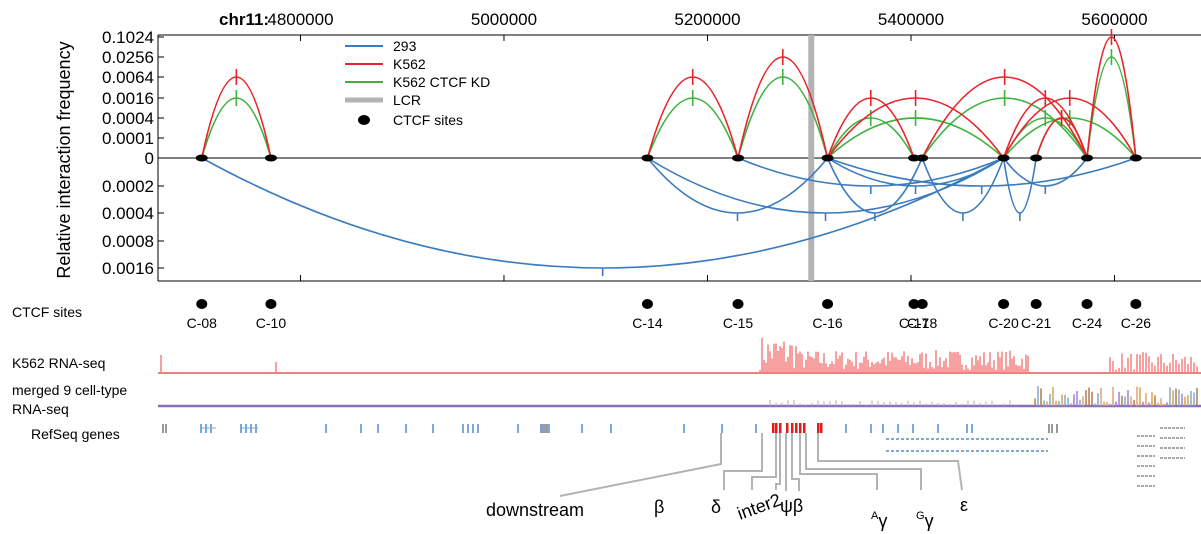 The width and height of the screenshot is (1201, 534). Describe the element at coordinates (47, 312) in the screenshot. I see `ctcf-track-label: CTCF sites` at that location.